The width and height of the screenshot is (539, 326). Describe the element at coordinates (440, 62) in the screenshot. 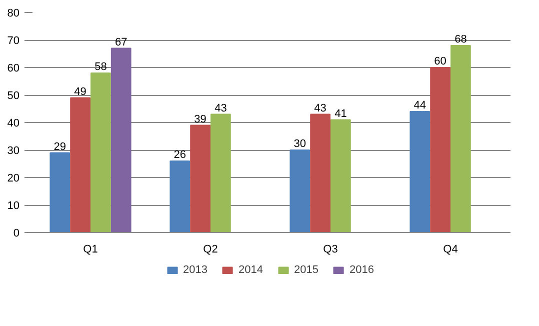

I see `data-label: 60` at that location.